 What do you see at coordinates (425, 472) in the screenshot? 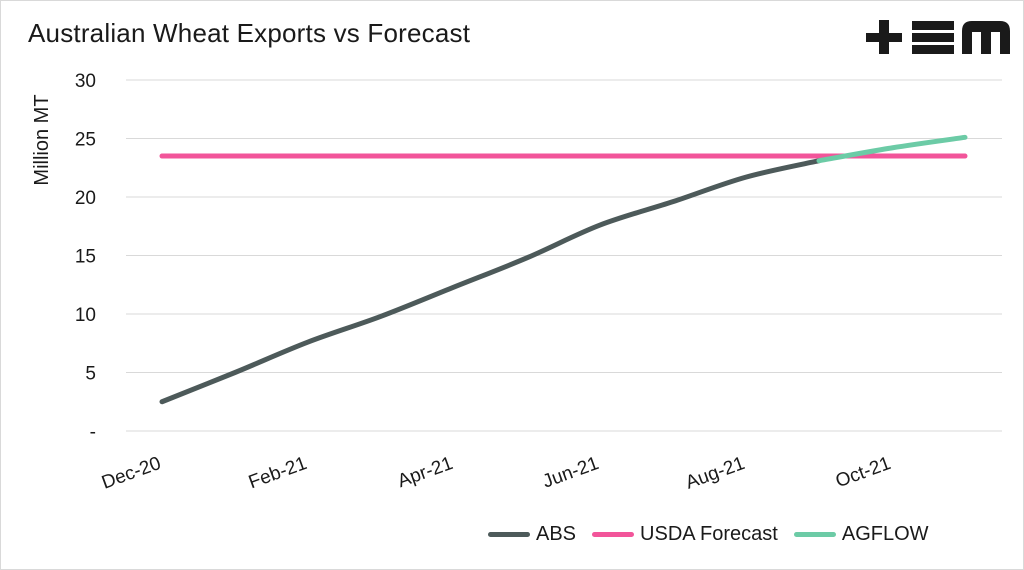
I see `x-tick-label: Apr-21` at bounding box center [425, 472].